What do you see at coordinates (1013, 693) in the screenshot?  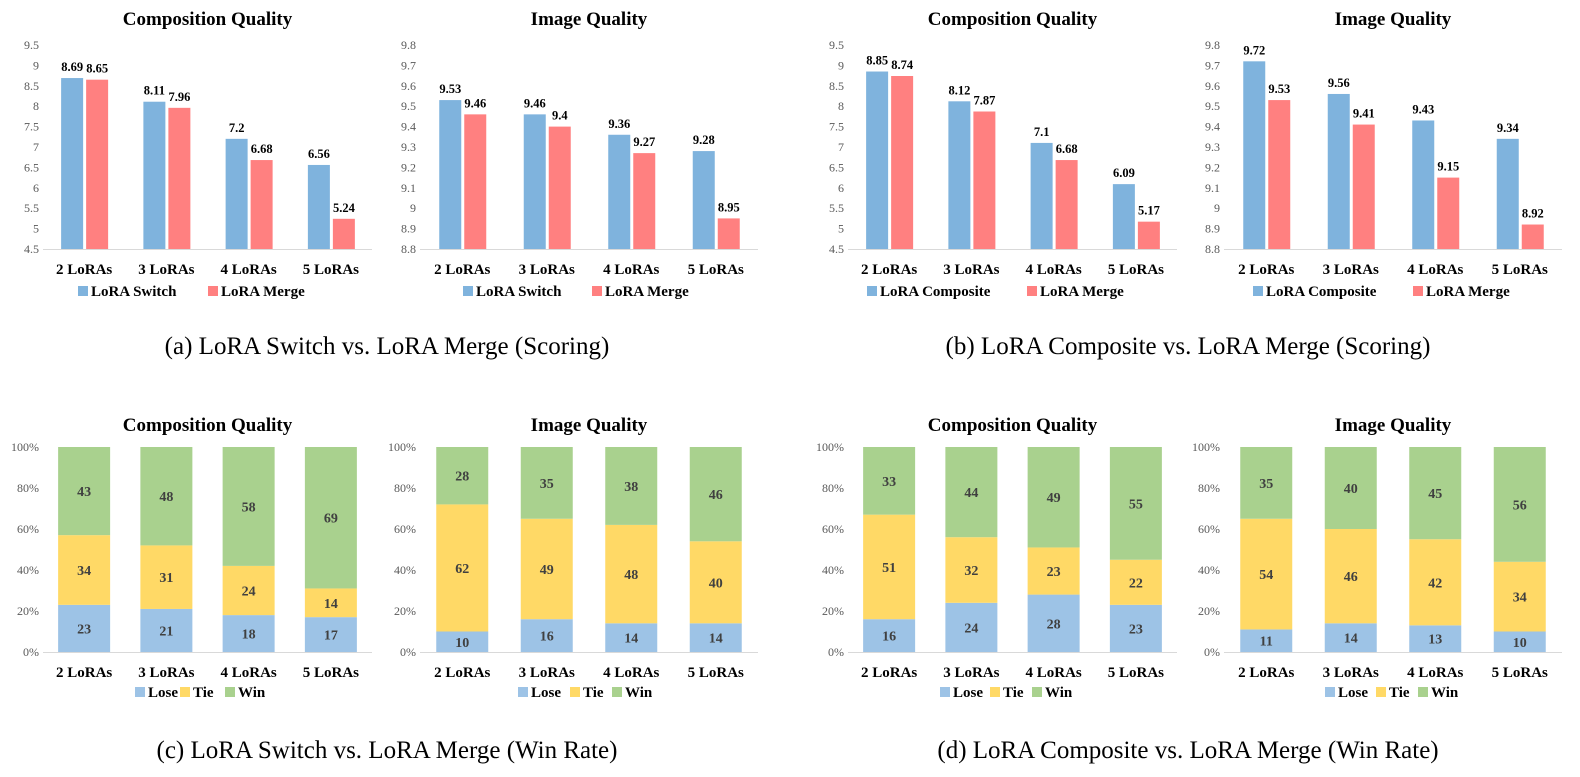 I see `d-composition-legend-label: Tie` at bounding box center [1013, 693].